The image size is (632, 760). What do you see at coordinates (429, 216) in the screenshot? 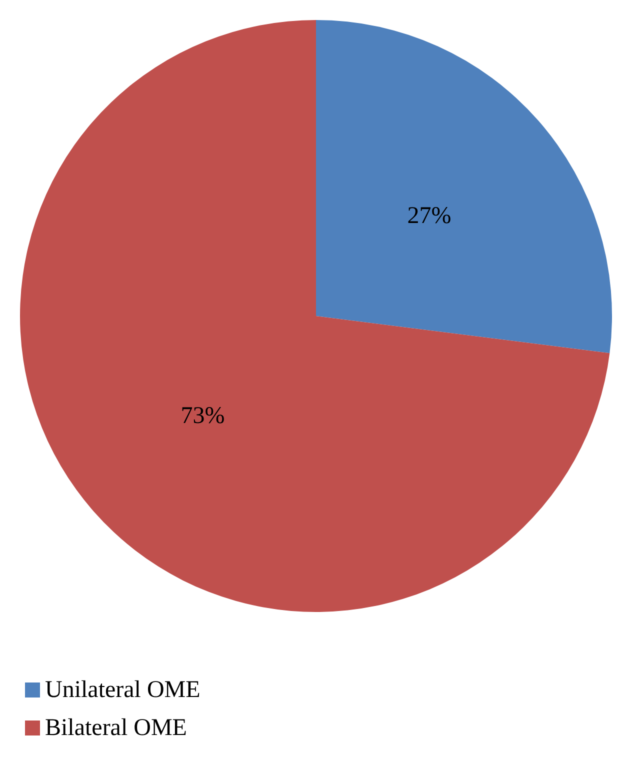
I see `data-label: 27%` at bounding box center [429, 216].